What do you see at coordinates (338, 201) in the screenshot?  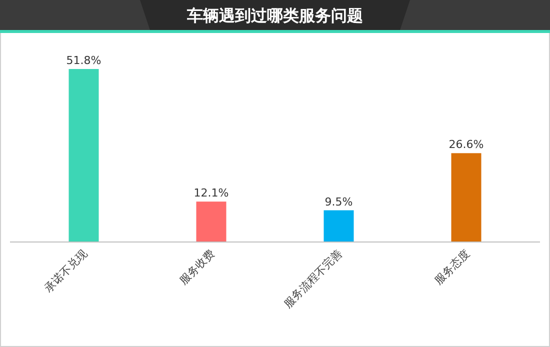 I see `data-label: 9.5%` at bounding box center [338, 201].